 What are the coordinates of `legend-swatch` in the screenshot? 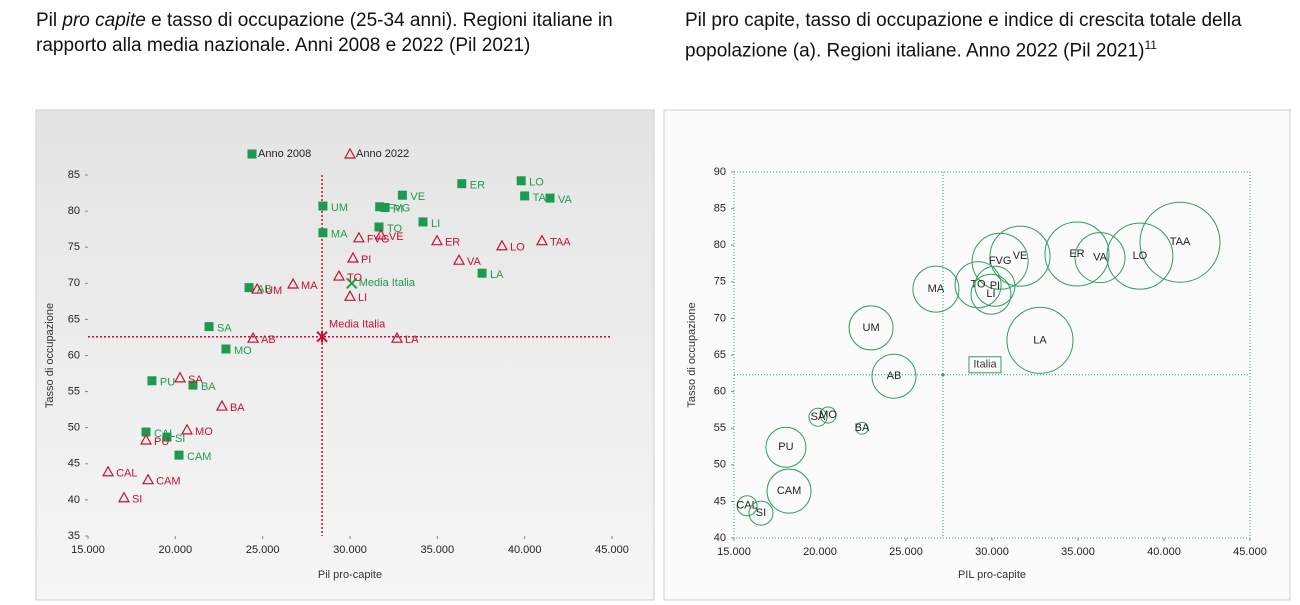 It's located at (350, 153).